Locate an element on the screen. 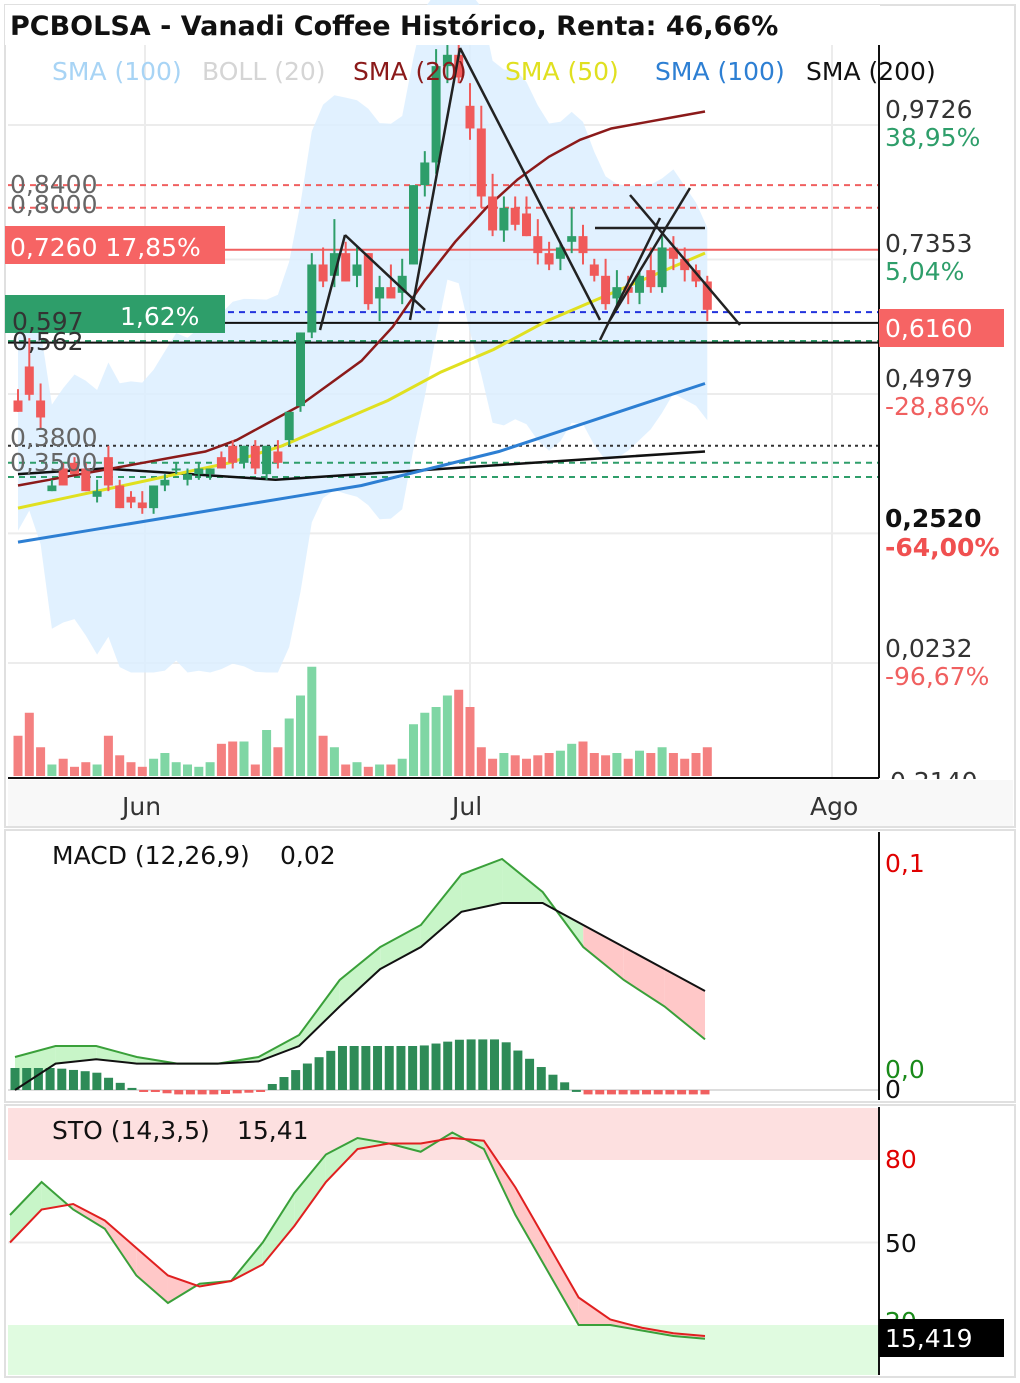  sma100-line is located at coordinates (361, 463).